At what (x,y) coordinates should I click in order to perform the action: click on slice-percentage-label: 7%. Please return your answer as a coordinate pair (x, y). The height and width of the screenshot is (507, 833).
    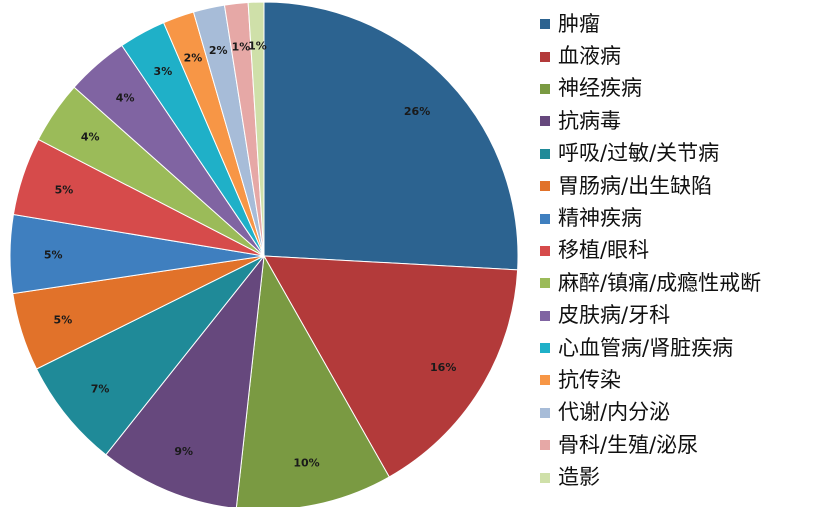
    Looking at the image, I should click on (100, 389).